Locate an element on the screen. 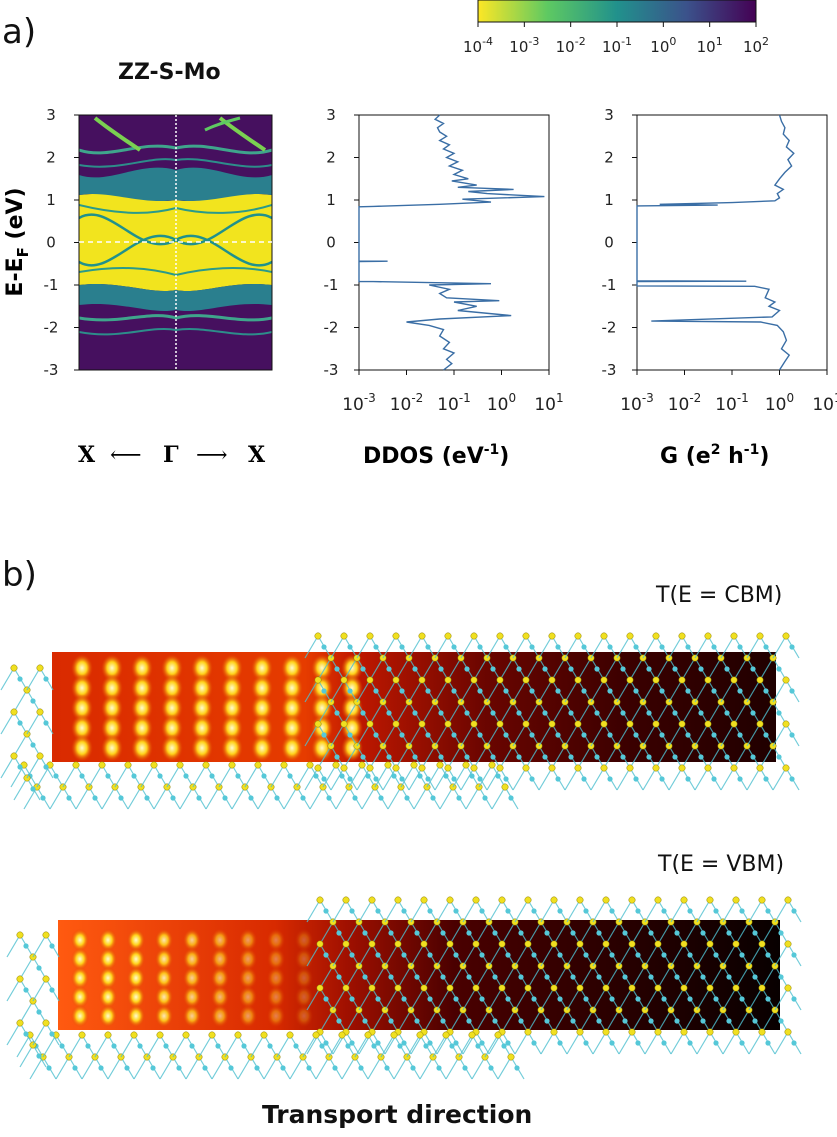 This screenshot has height=1137, width=837. k-path-label: X ⟵ Γ ⟶ X is located at coordinates (172, 455).